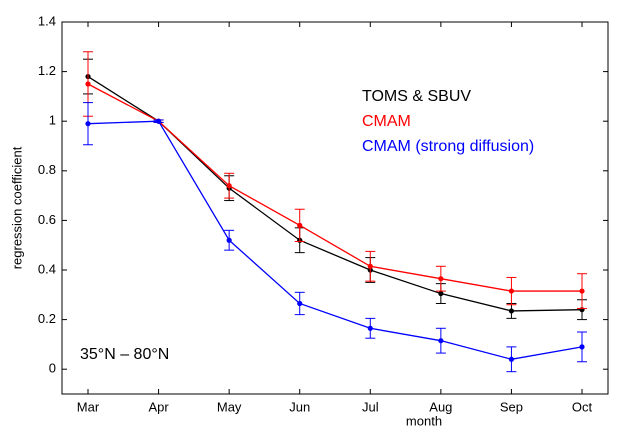 The image size is (625, 432). What do you see at coordinates (16, 207) in the screenshot?
I see `y-axis-label: regression coefficient` at bounding box center [16, 207].